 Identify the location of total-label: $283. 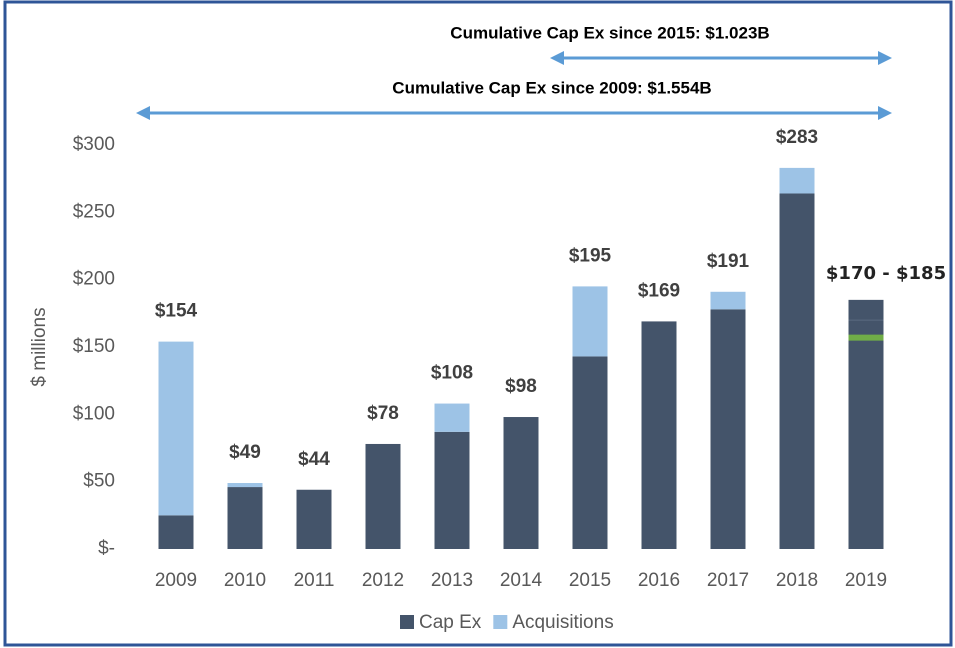
(797, 137).